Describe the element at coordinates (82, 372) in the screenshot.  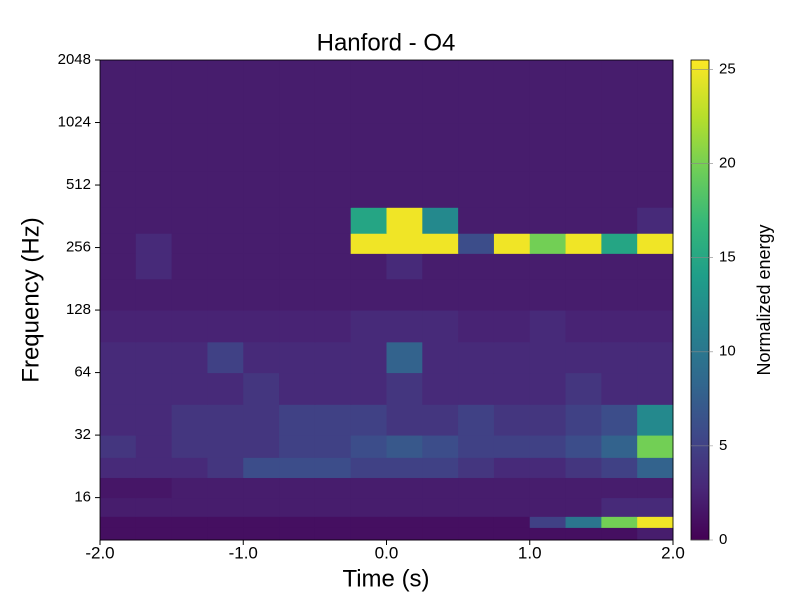
I see `y-tick-label: 64` at that location.